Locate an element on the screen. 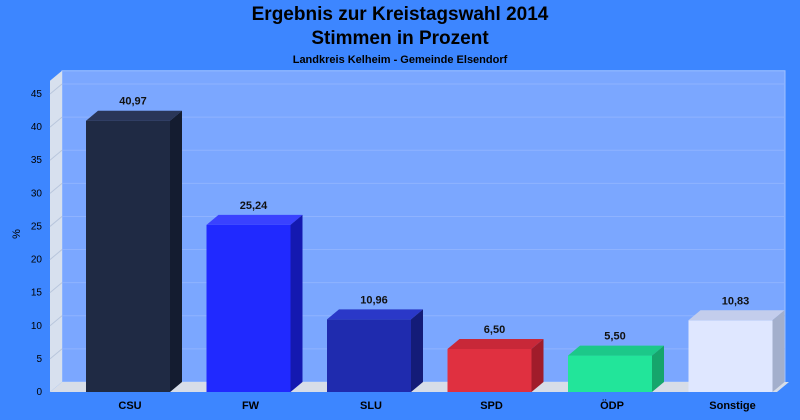 The height and width of the screenshot is (420, 800). x-tick-label: SLU is located at coordinates (371, 406).